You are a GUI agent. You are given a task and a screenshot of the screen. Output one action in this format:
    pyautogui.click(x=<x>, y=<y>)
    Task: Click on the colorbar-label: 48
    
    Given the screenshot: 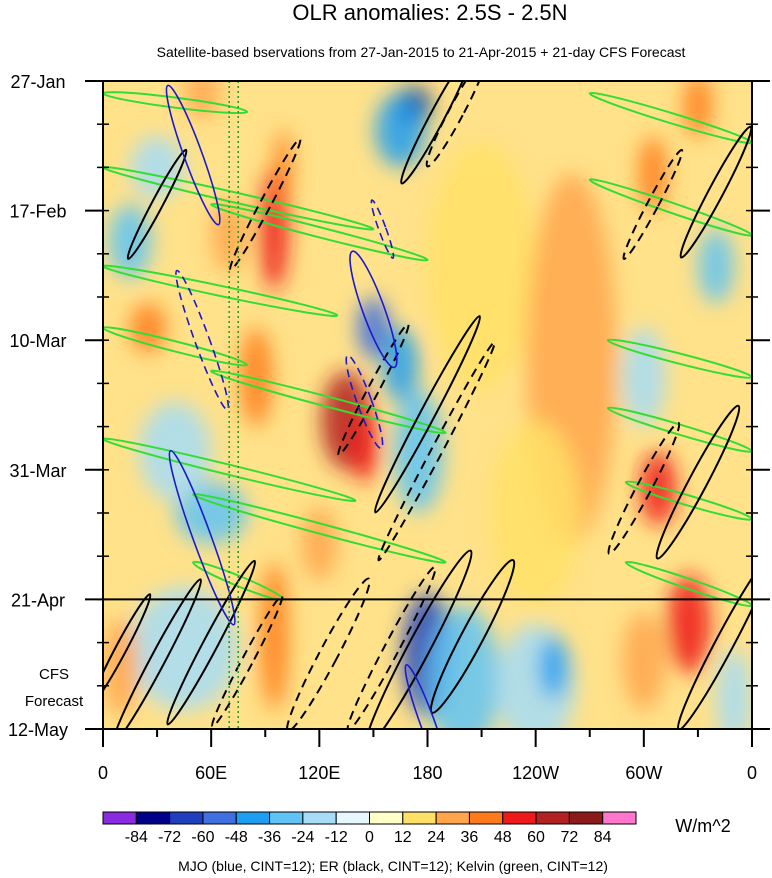 What is the action you would take?
    pyautogui.click(x=503, y=837)
    